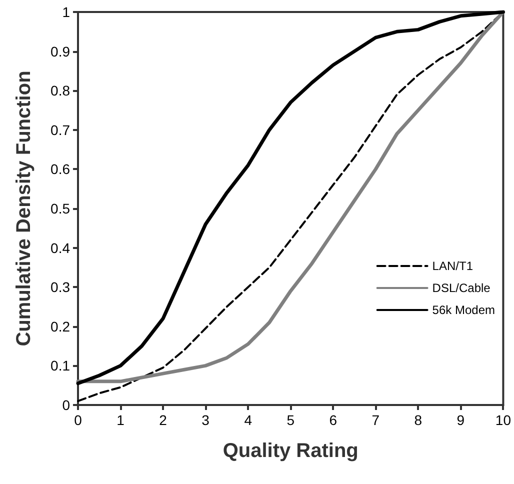 This screenshot has height=484, width=514. Describe the element at coordinates (60, 208) in the screenshot. I see `y-tick-label: 0.5` at that location.